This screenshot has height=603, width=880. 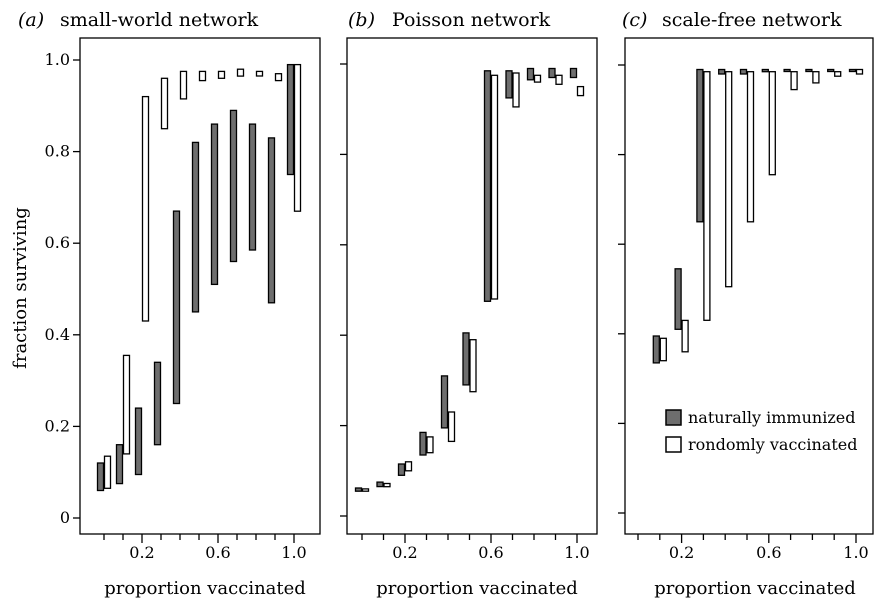 What do you see at coordinates (293, 552) in the screenshot?
I see `panel-a-xtick-label-1: 1.0` at bounding box center [293, 552].